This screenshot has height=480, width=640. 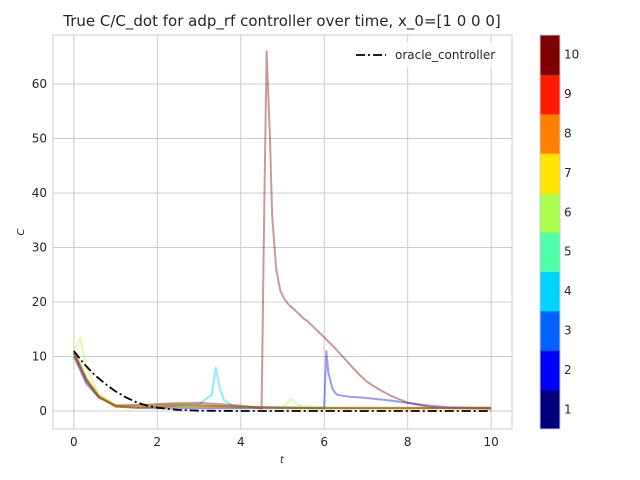 What do you see at coordinates (39, 357) in the screenshot?
I see `y-tick-label: 10` at bounding box center [39, 357].